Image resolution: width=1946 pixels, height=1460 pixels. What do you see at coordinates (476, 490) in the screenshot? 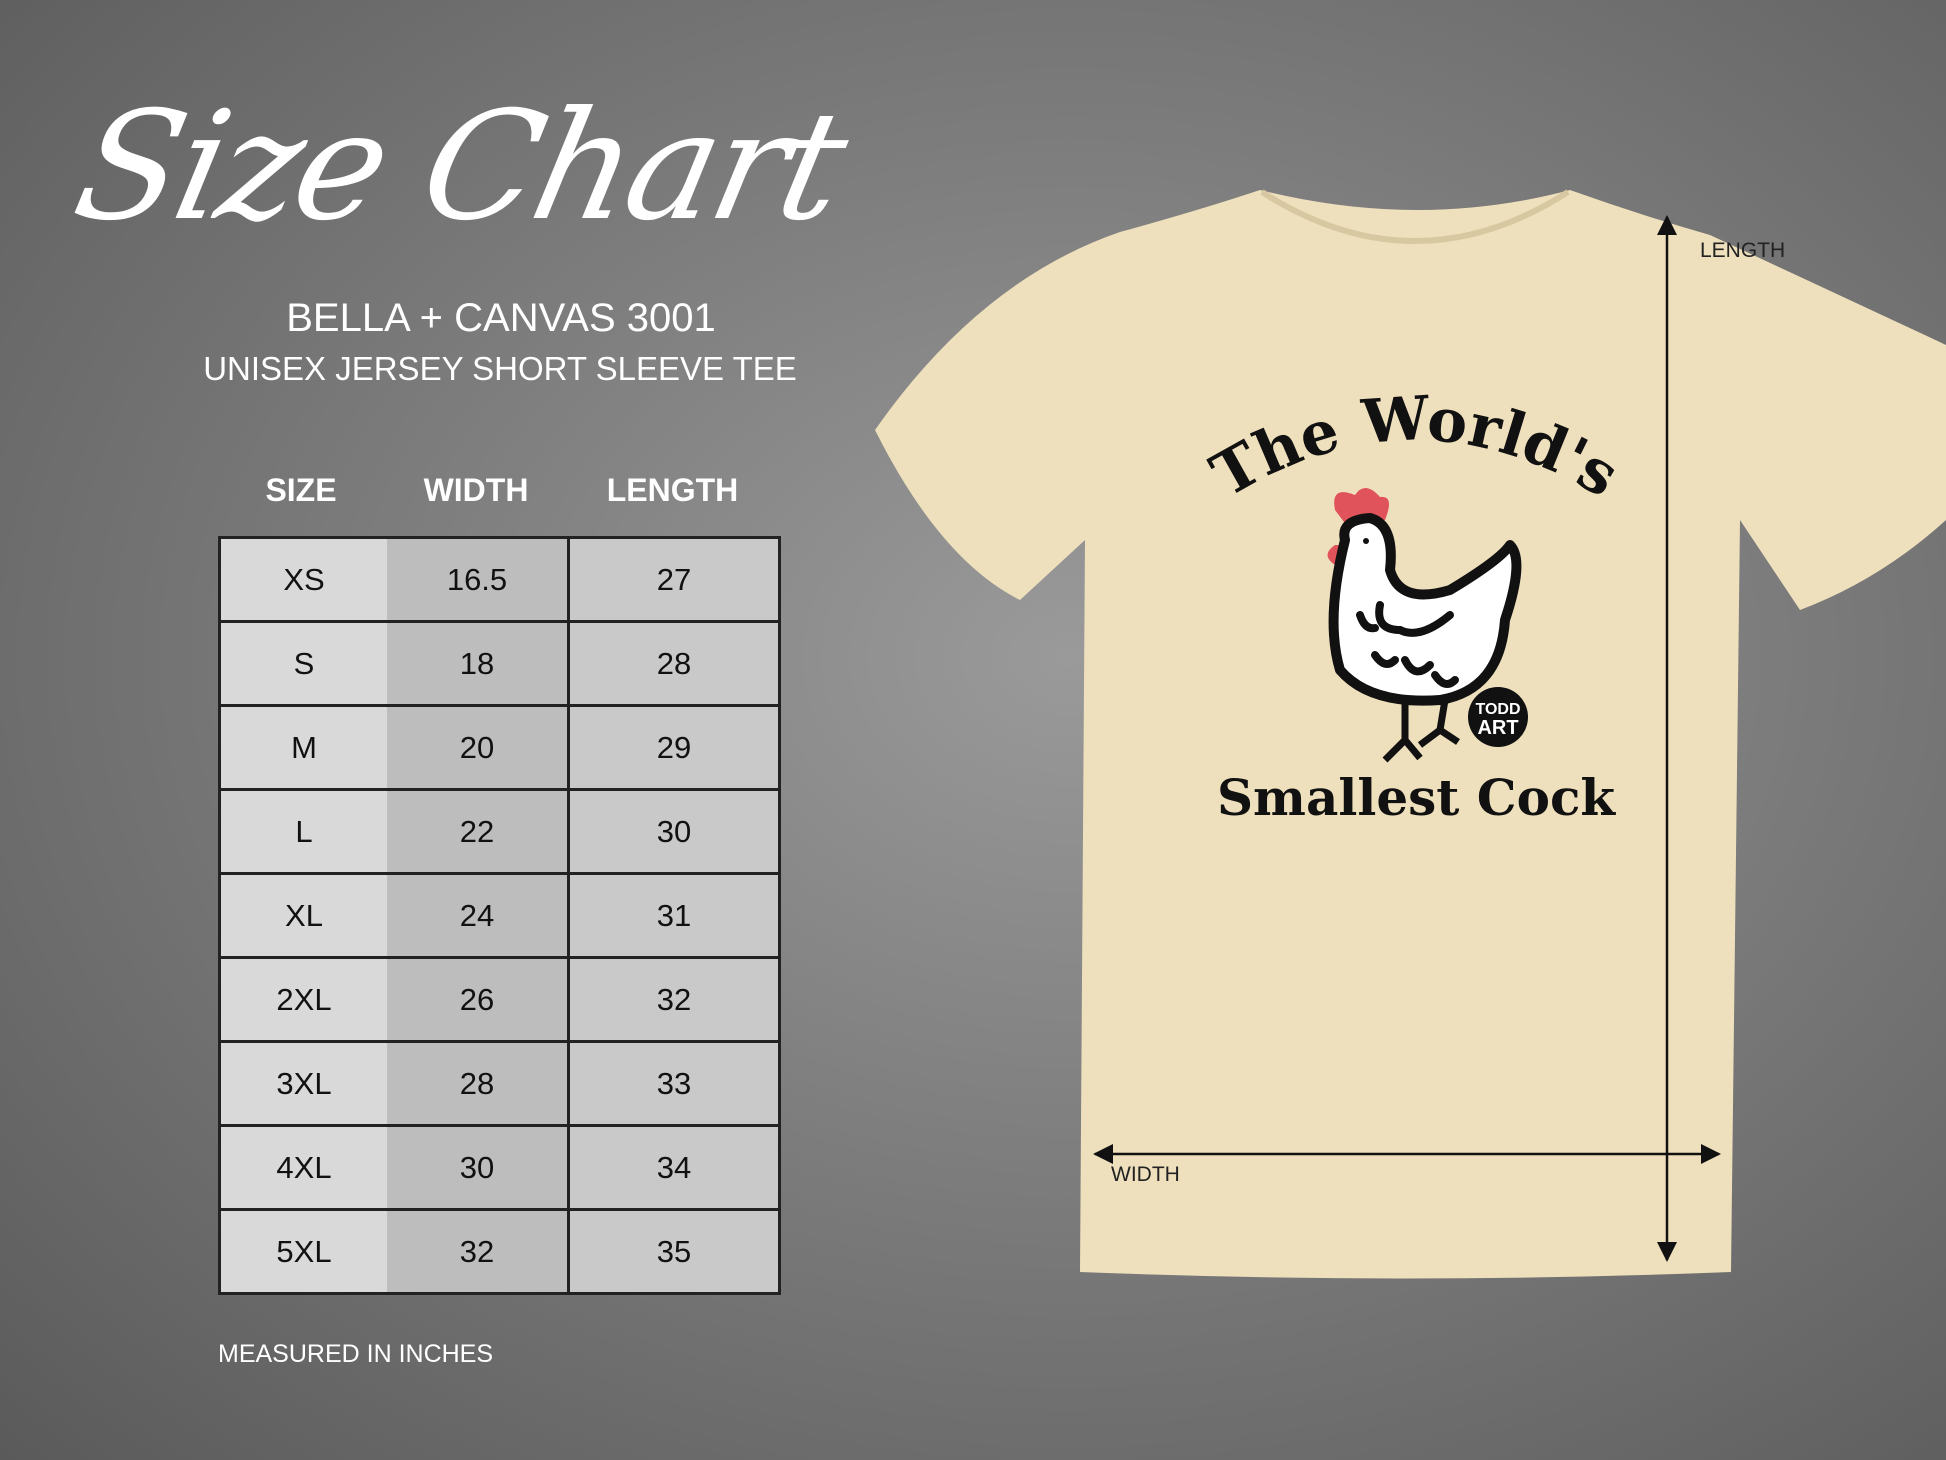
I see `header-width: WIDTH` at bounding box center [476, 490].